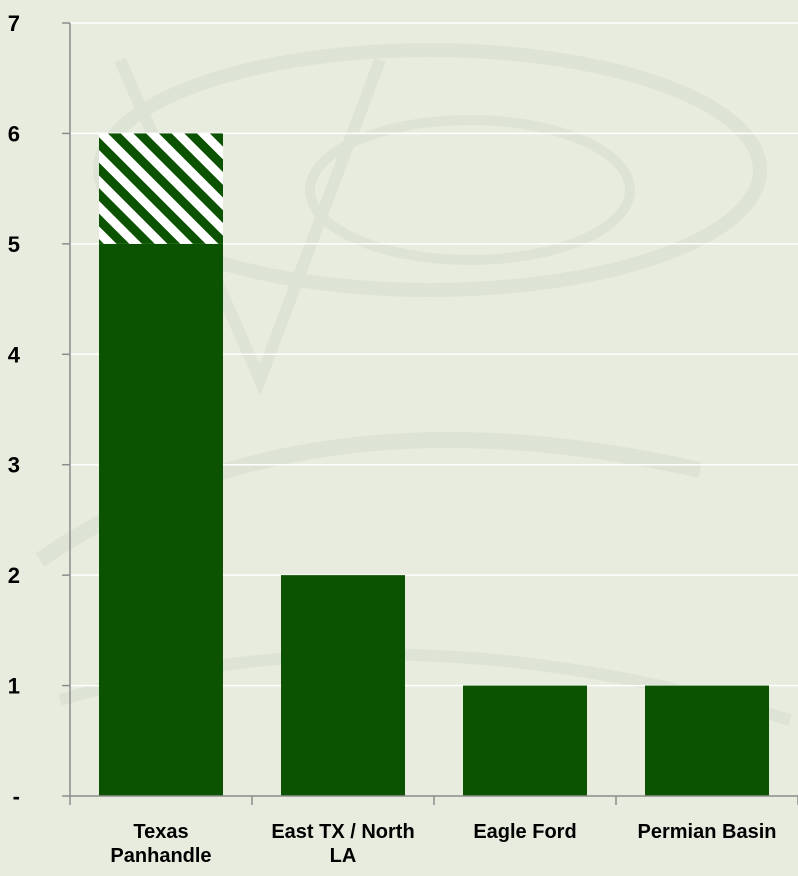  Describe the element at coordinates (14, 686) in the screenshot. I see `y-tick-label: 1` at that location.